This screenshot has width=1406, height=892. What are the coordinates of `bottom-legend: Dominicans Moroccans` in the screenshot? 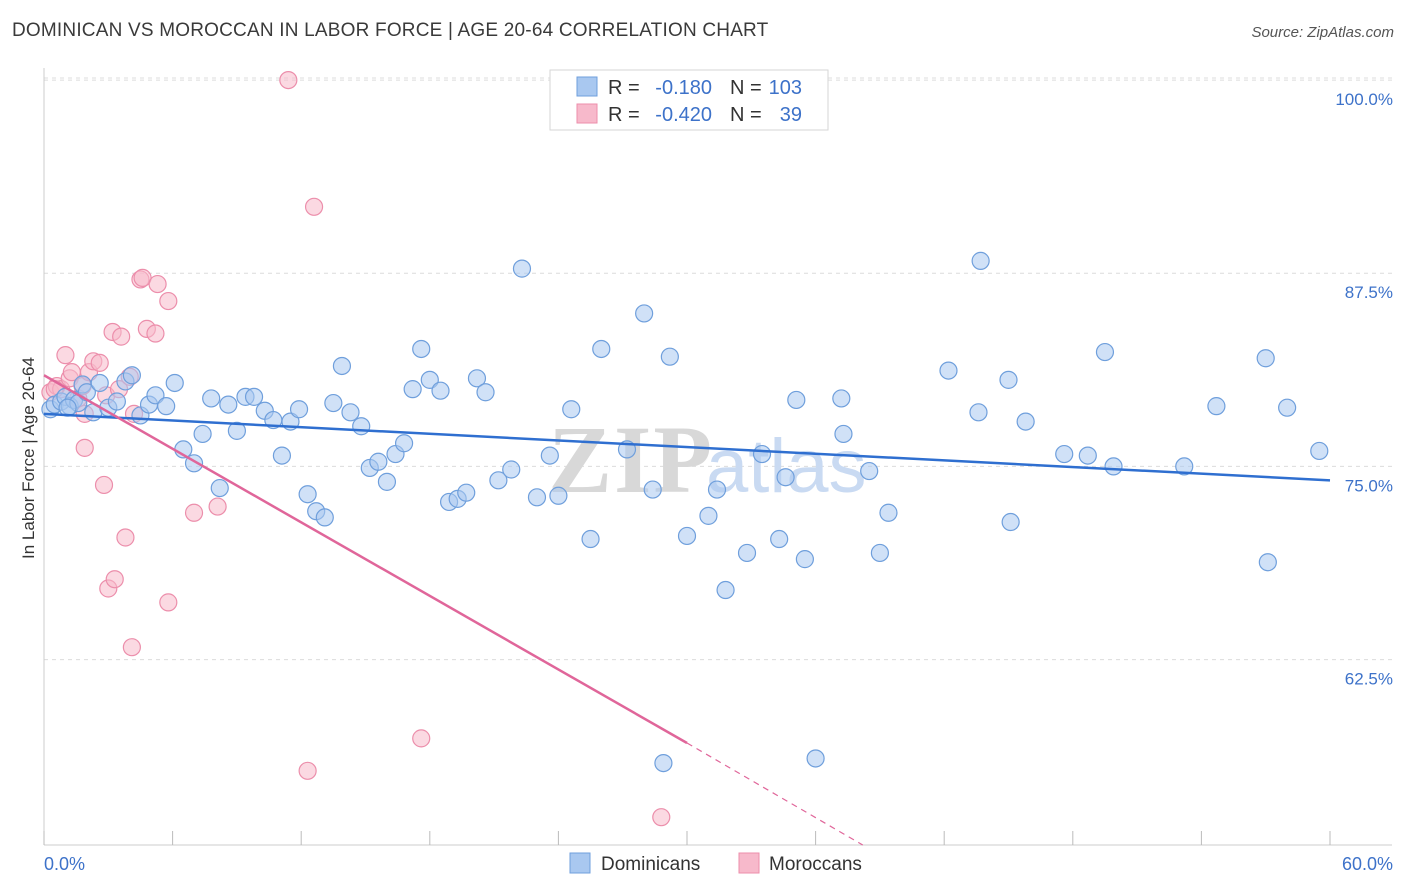 It's located at (715, 863).